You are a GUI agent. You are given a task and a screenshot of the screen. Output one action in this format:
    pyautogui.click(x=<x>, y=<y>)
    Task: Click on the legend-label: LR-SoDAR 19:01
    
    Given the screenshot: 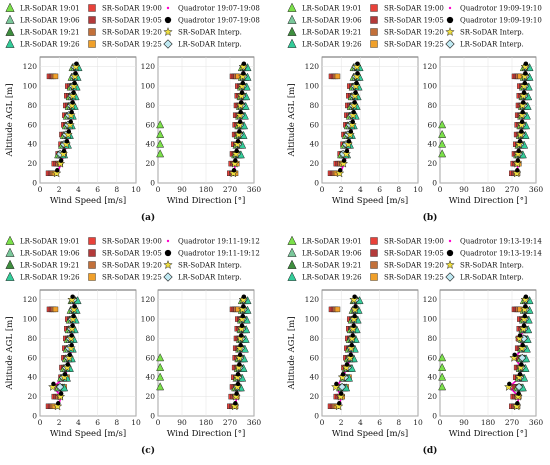 What is the action you would take?
    pyautogui.click(x=332, y=9)
    